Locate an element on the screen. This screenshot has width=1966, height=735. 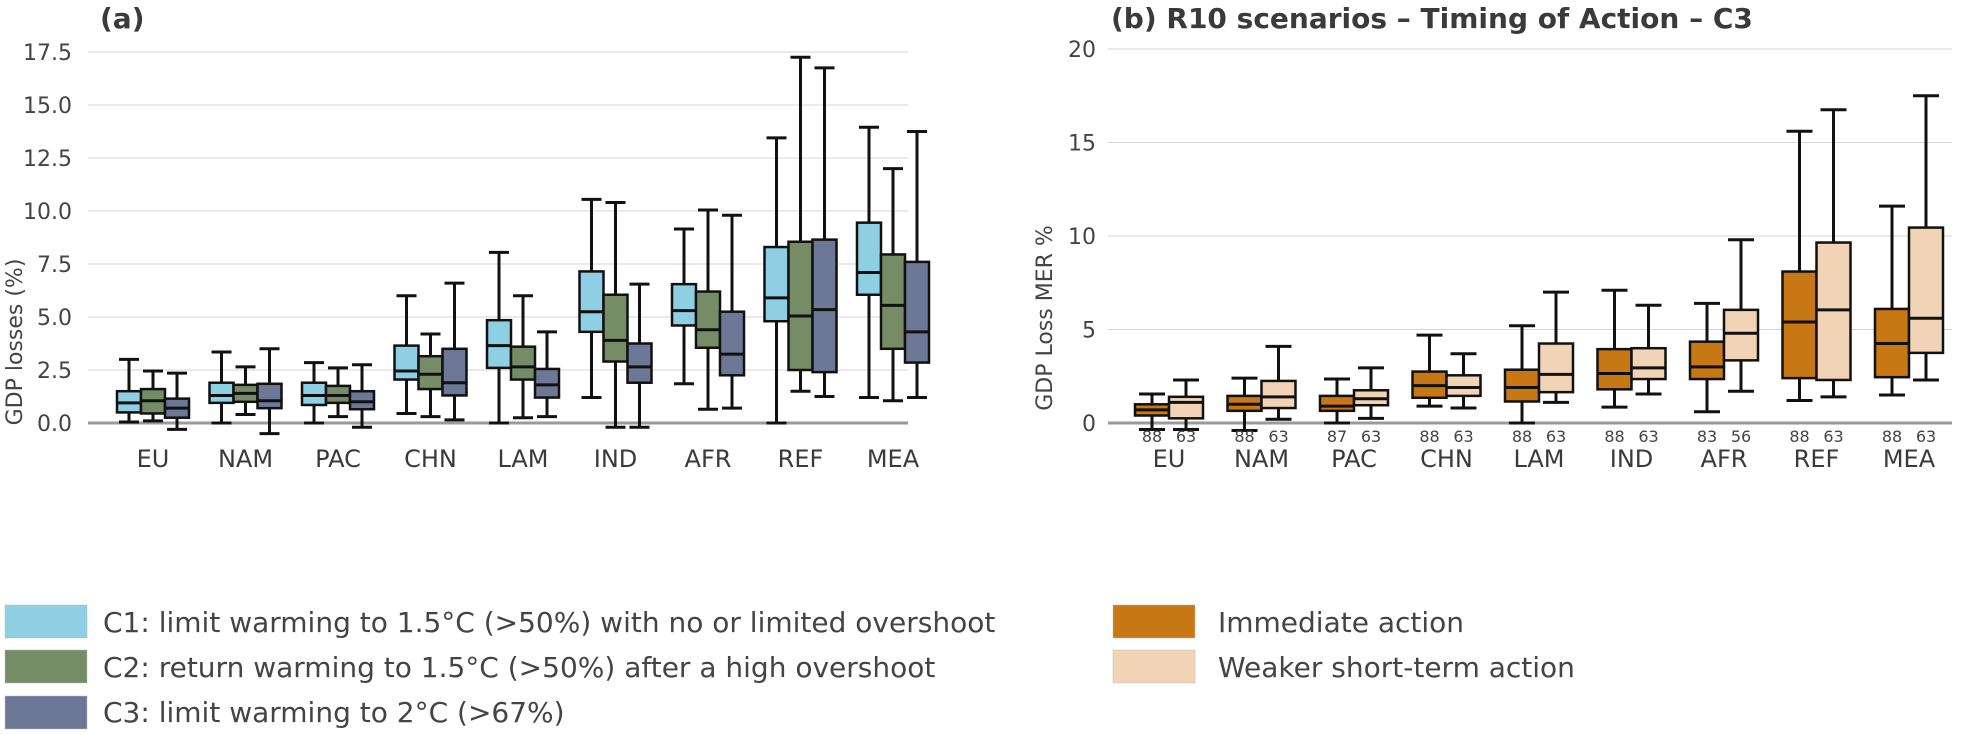
y-tick-label: 17.5 is located at coordinates (47, 53).